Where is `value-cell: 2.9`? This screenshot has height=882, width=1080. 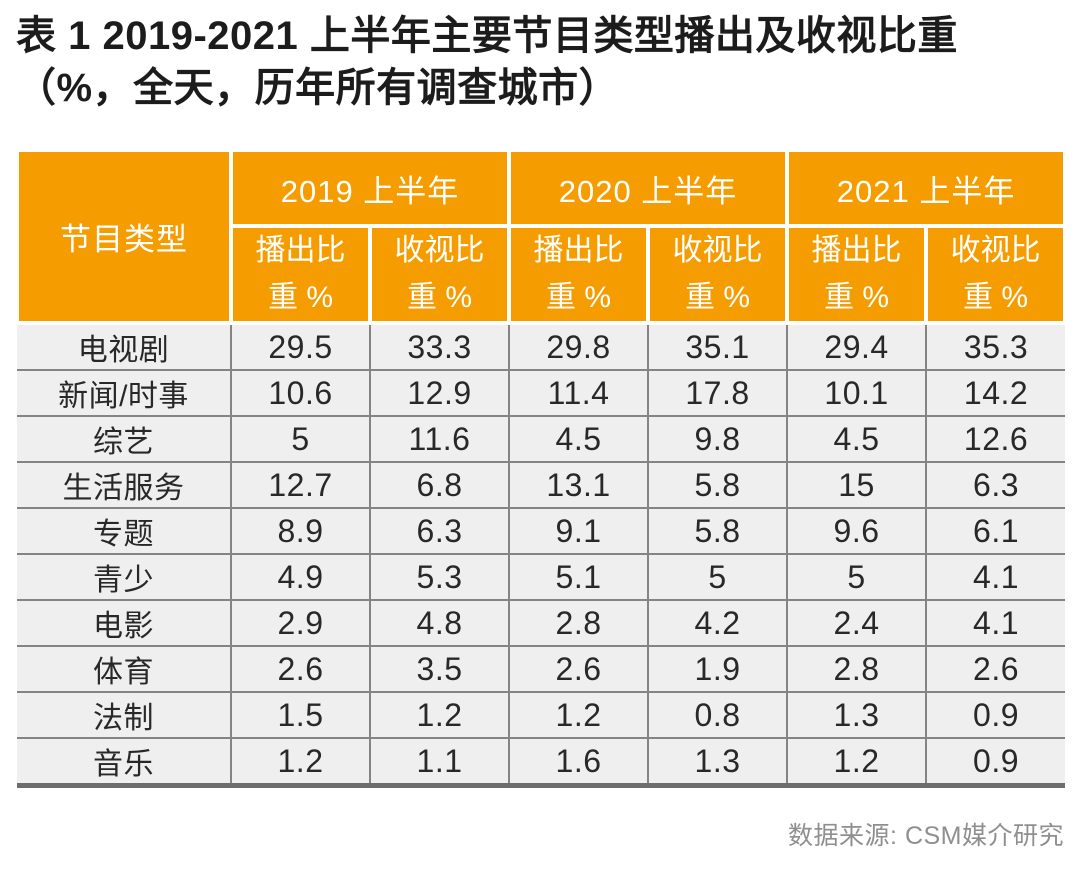 value-cell: 2.9 is located at coordinates (300, 623).